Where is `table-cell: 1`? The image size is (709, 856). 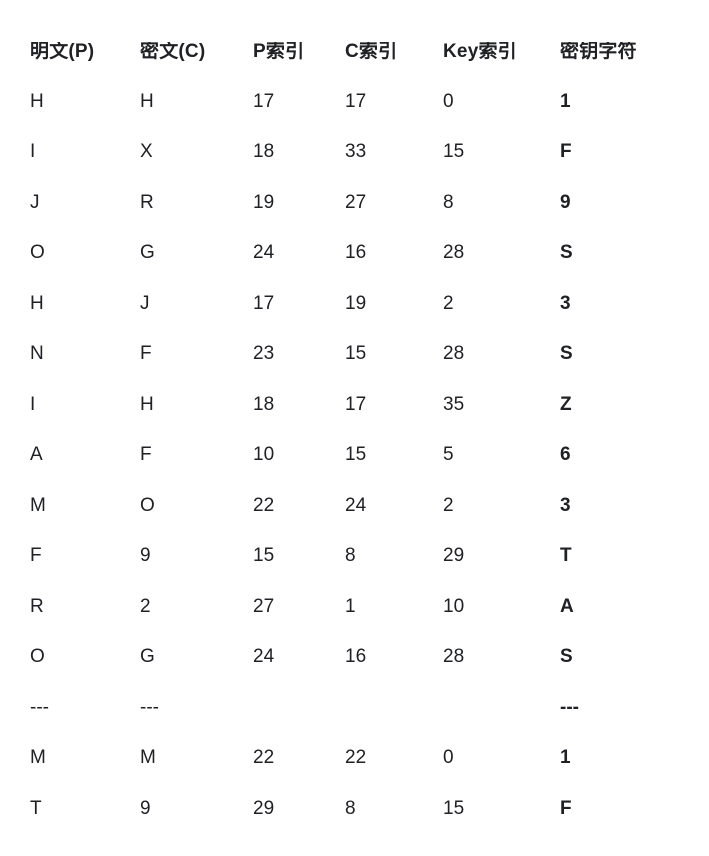
table-cell: 1 is located at coordinates (350, 606).